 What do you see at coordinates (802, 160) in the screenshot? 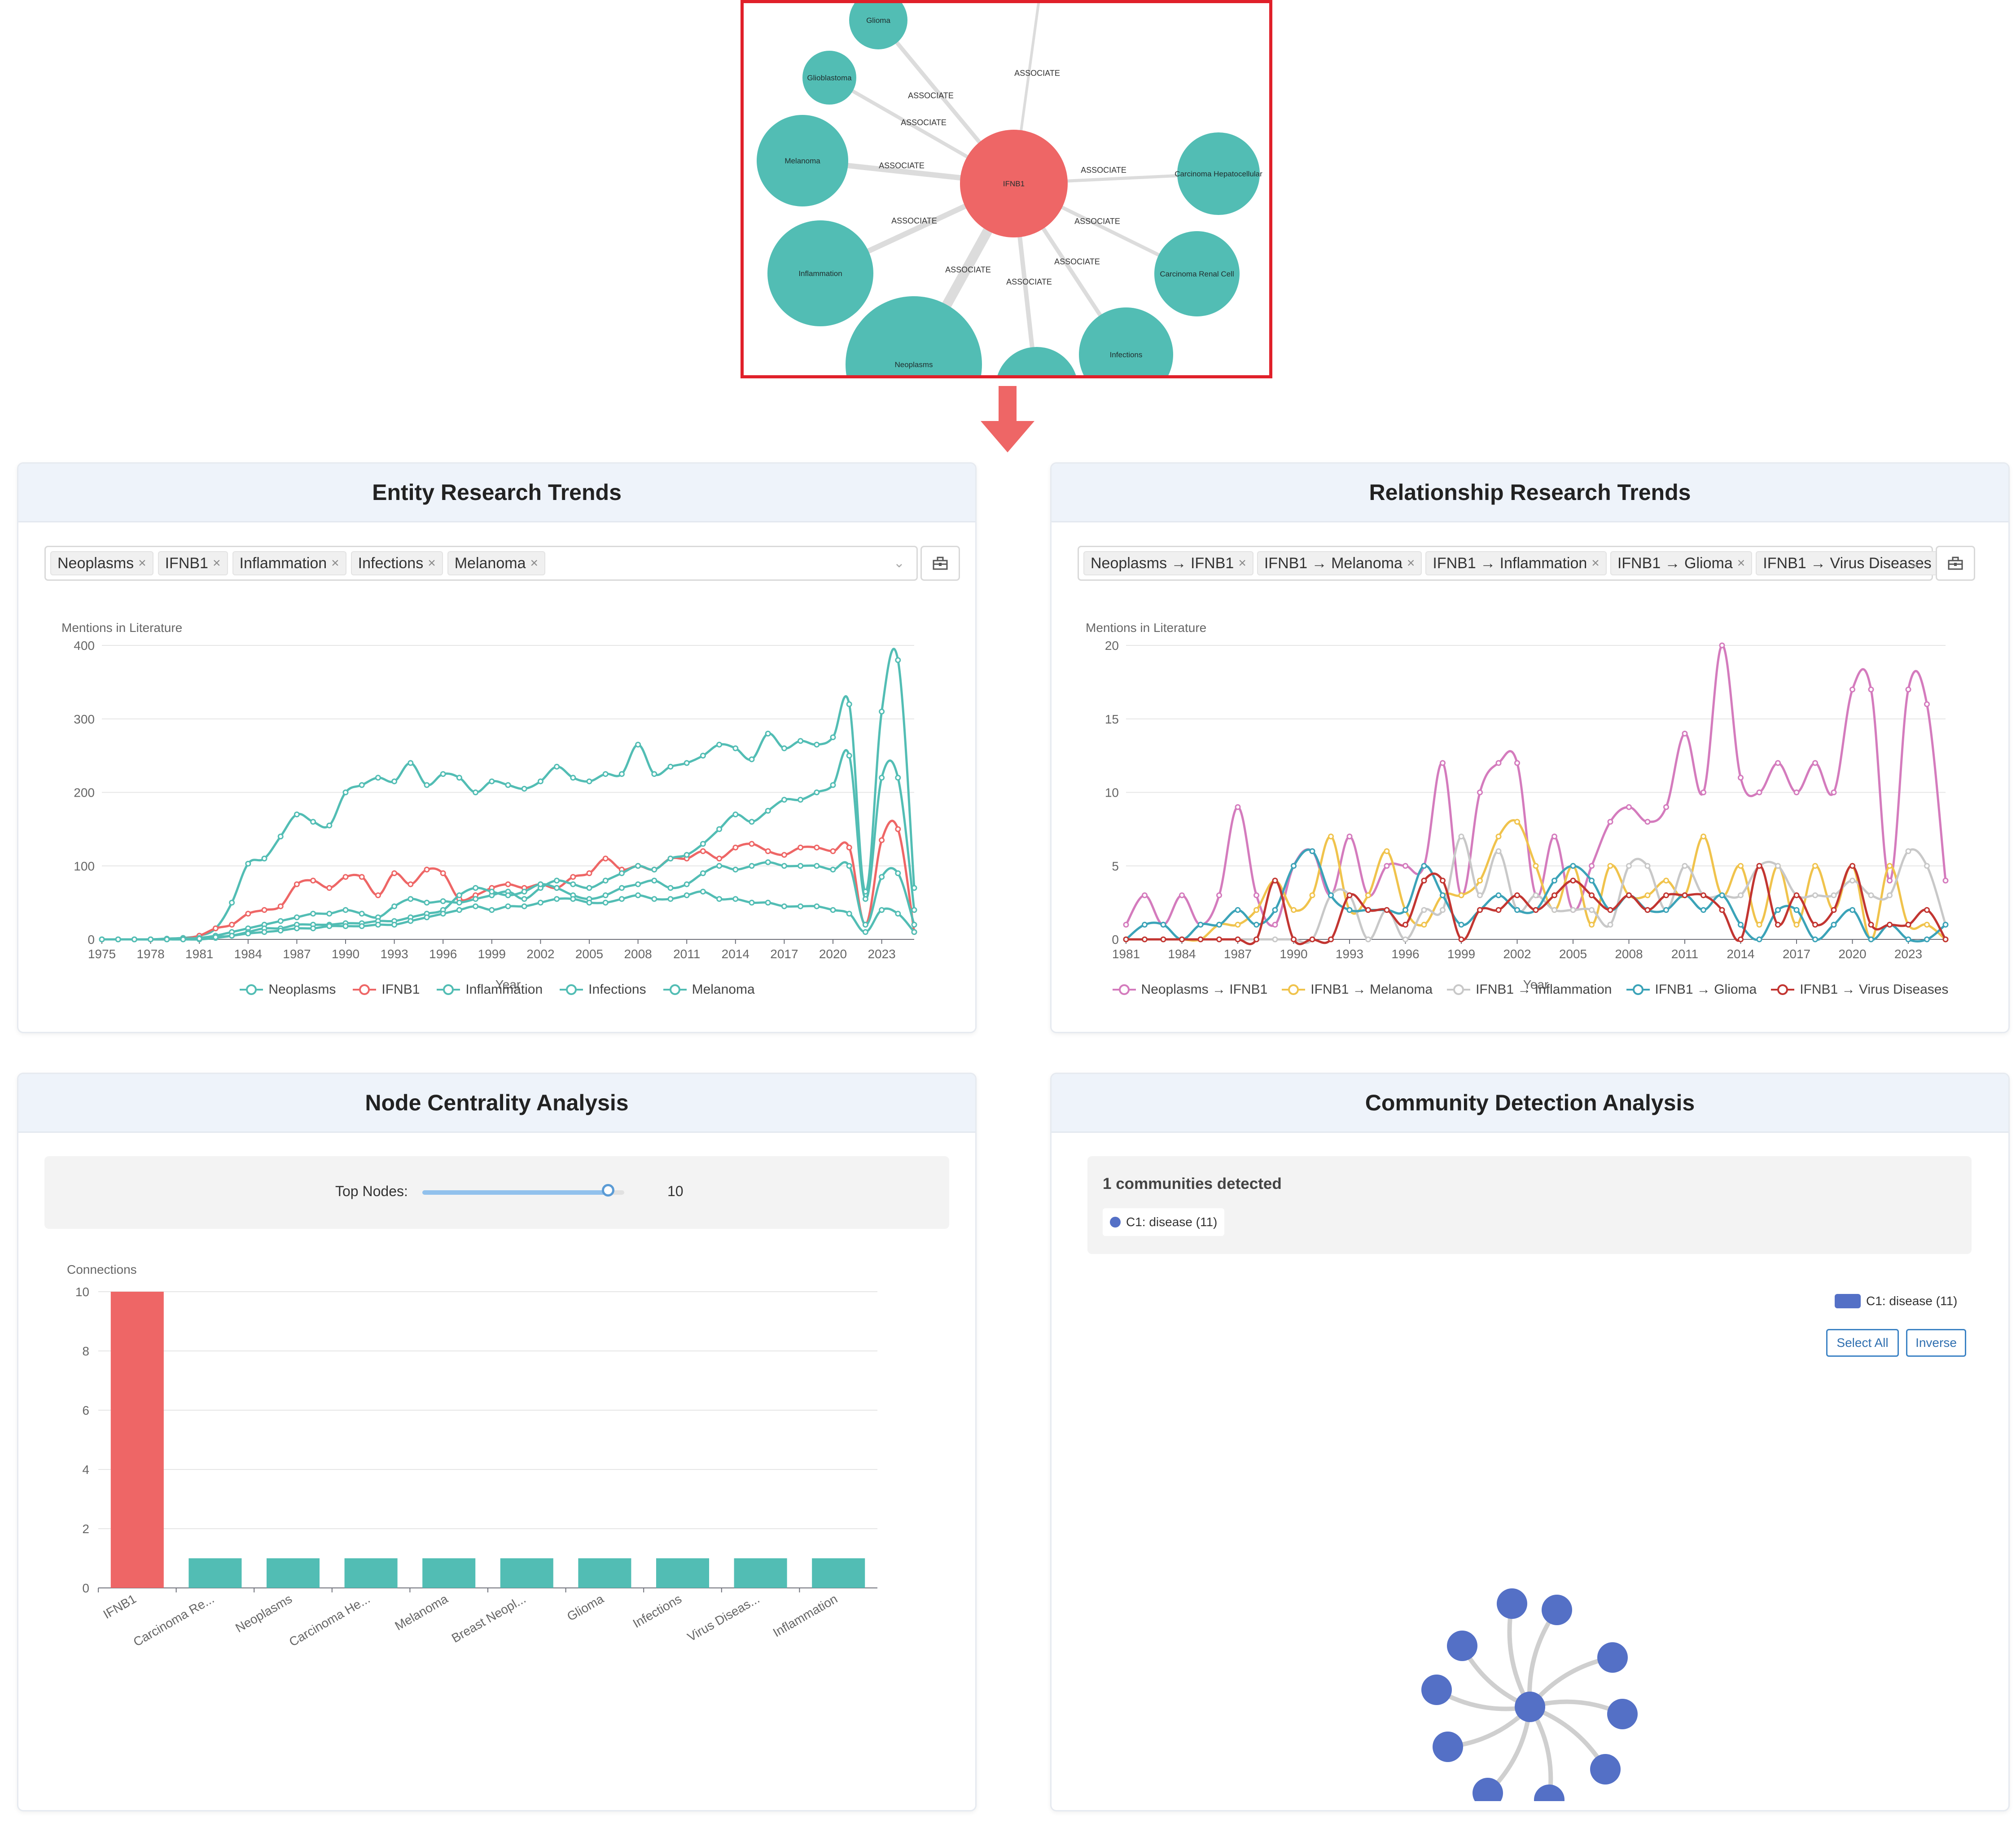
I see `graph-node: Melanoma` at bounding box center [802, 160].